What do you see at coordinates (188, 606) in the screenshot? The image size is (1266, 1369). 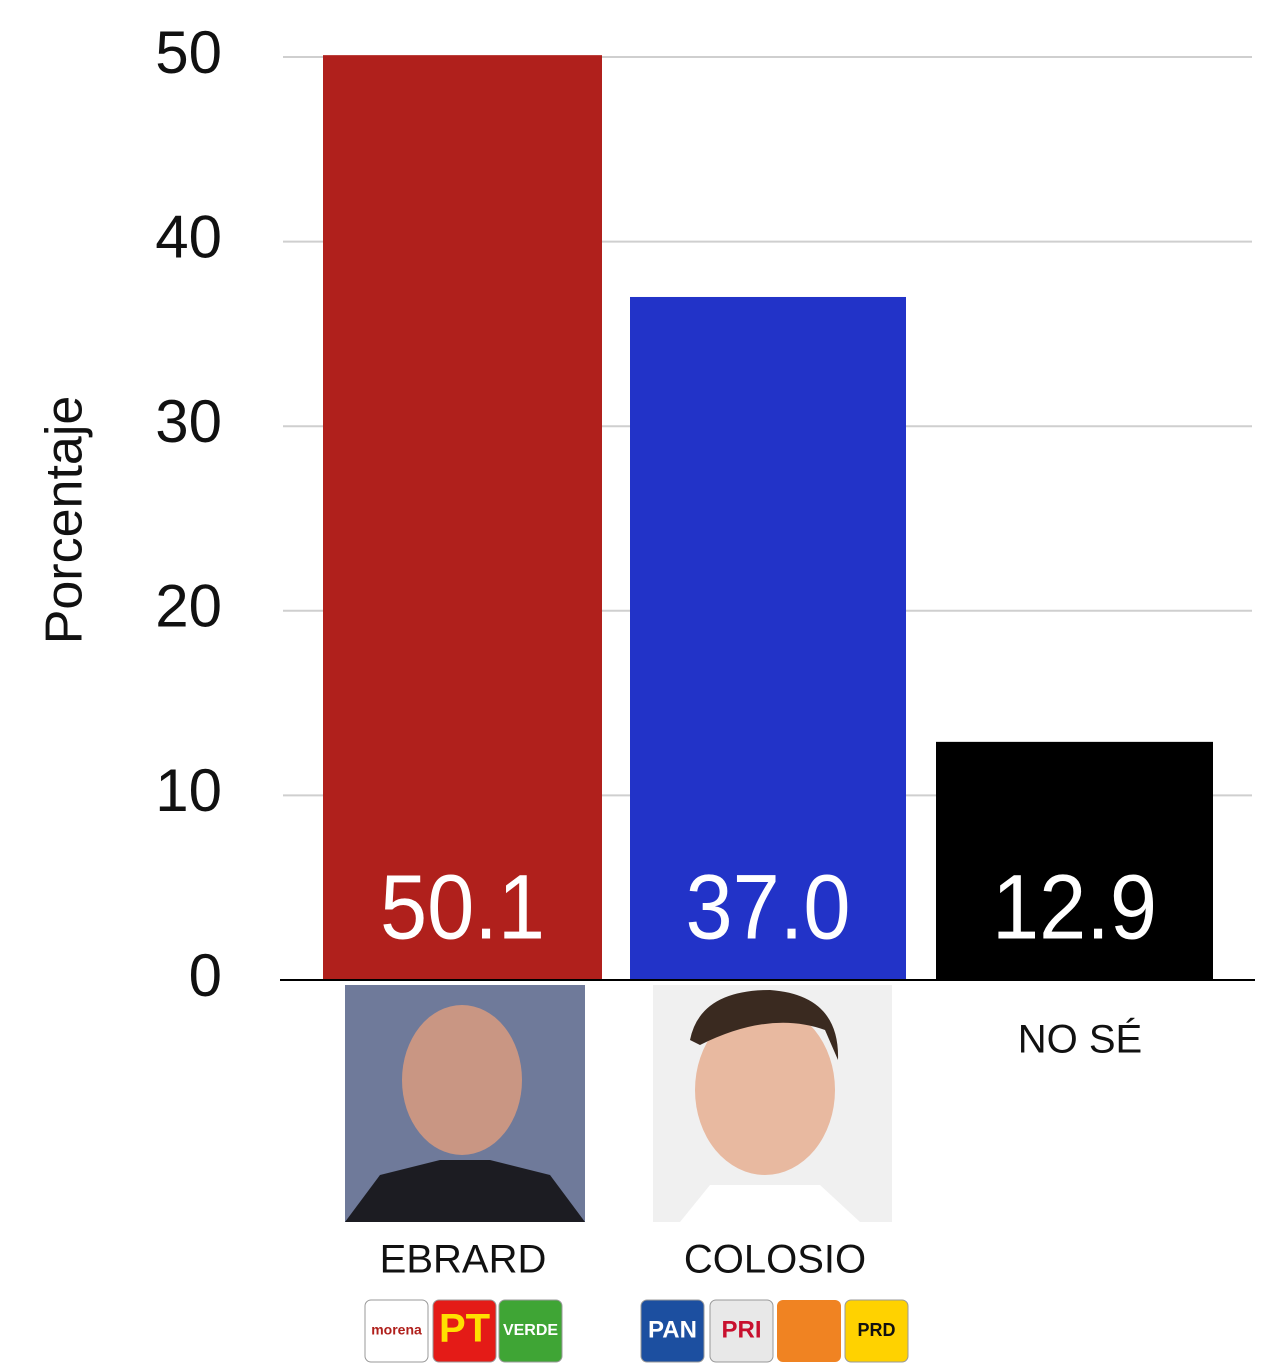 I see `y-tick-label: 20` at bounding box center [188, 606].